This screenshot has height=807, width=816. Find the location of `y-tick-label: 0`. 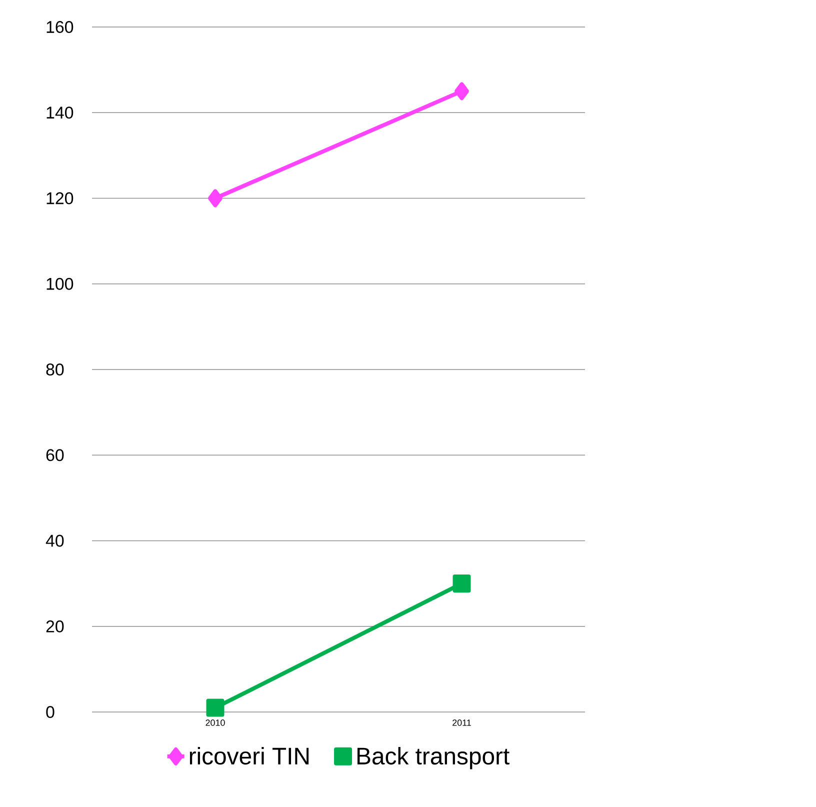

y-tick-label: 0 is located at coordinates (50, 712).